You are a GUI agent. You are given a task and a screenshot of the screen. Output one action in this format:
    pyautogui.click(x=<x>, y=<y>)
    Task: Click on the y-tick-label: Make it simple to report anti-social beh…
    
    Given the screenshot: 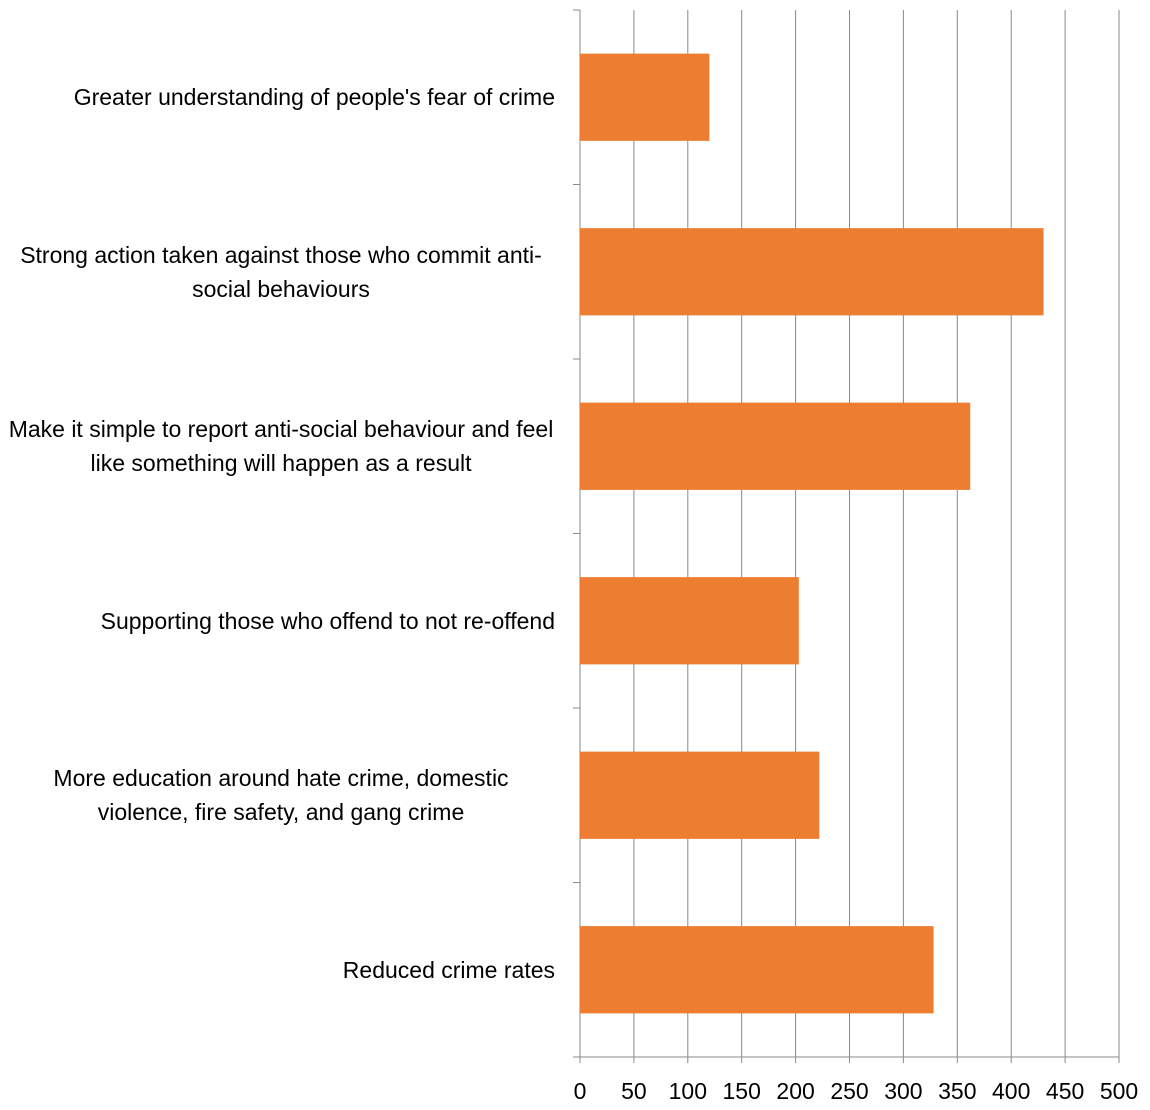 What is the action you would take?
    pyautogui.click(x=281, y=446)
    